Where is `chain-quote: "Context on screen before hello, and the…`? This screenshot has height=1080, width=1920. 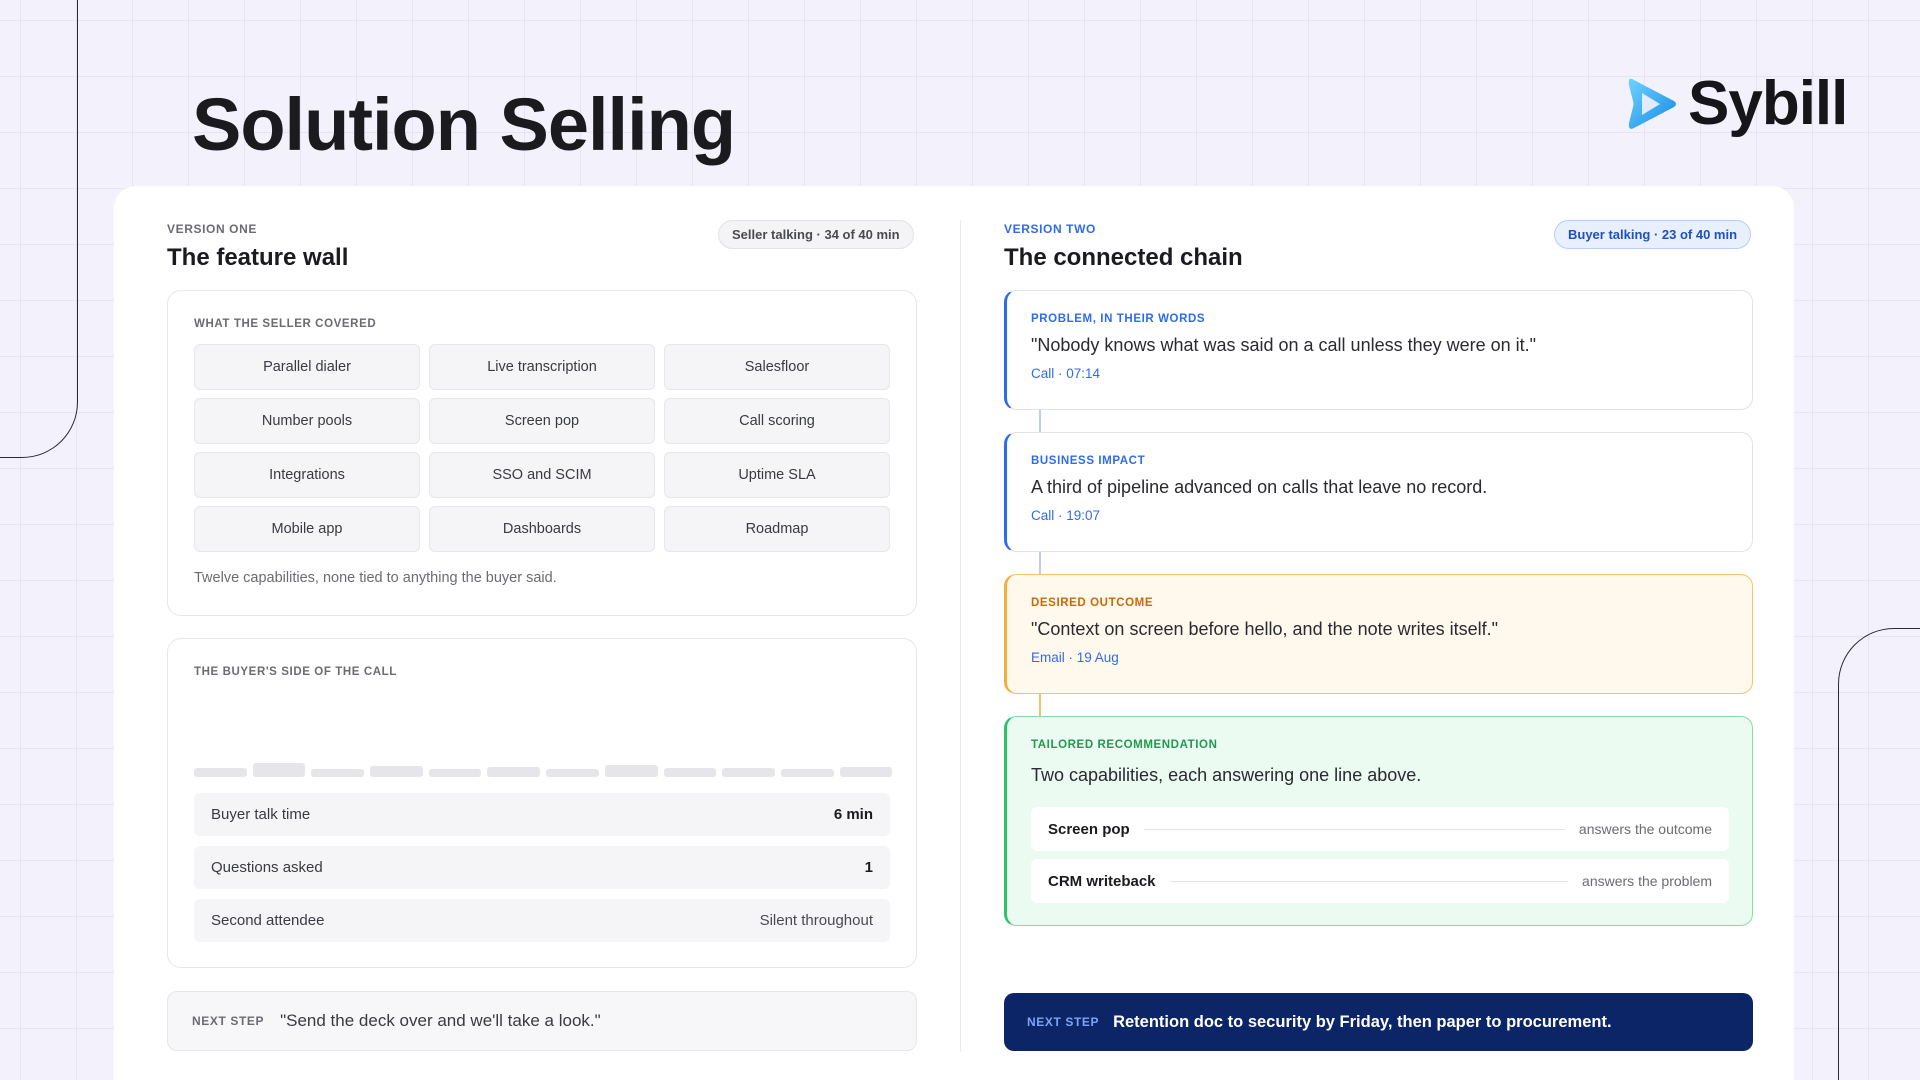
chain-quote: "Context on screen before hello, and the… is located at coordinates (1265, 629).